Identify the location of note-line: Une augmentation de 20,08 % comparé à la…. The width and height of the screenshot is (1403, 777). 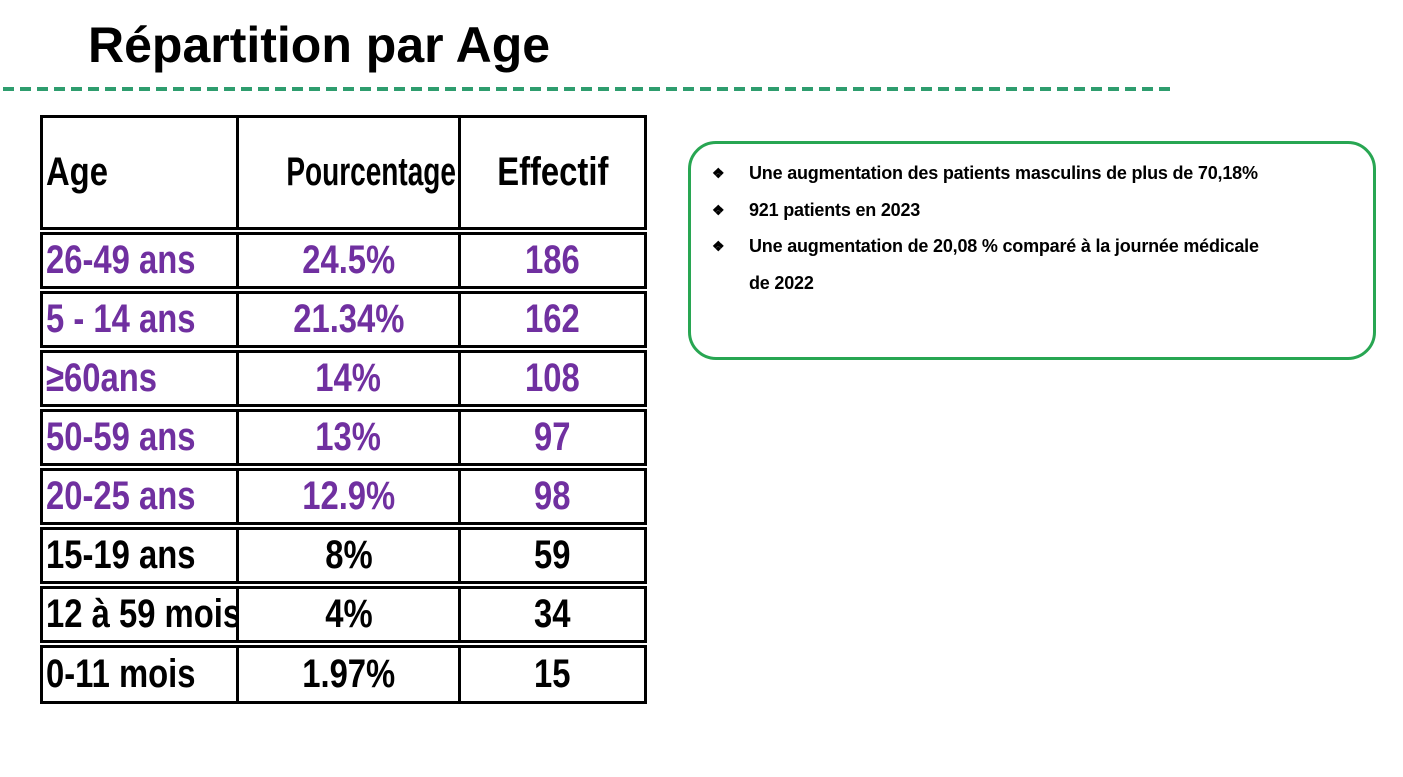
(1004, 246).